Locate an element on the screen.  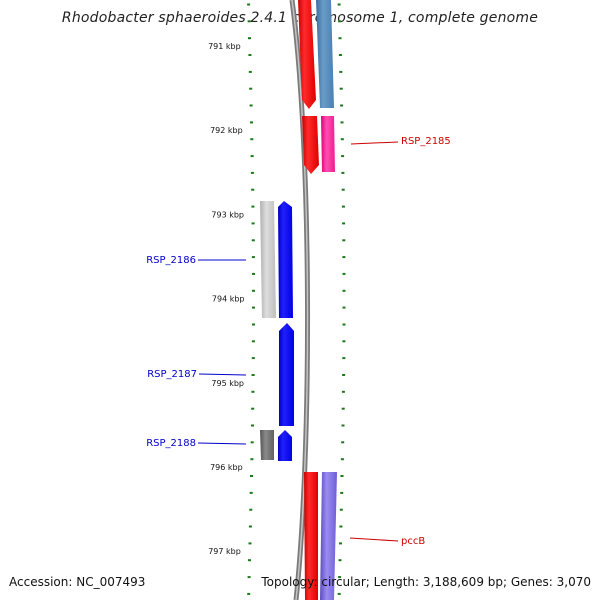
gene-label-rsp-2188: RSP_2188 is located at coordinates (171, 443).